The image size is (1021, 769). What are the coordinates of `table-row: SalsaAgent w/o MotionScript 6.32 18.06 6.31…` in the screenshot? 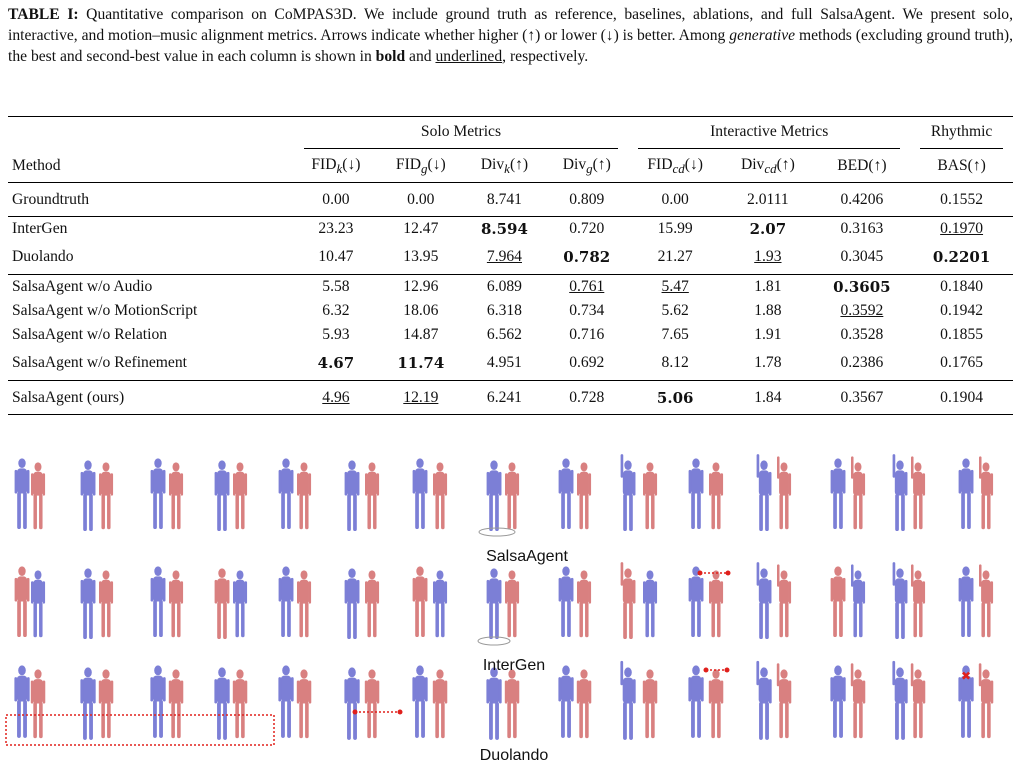 It's located at (510, 311).